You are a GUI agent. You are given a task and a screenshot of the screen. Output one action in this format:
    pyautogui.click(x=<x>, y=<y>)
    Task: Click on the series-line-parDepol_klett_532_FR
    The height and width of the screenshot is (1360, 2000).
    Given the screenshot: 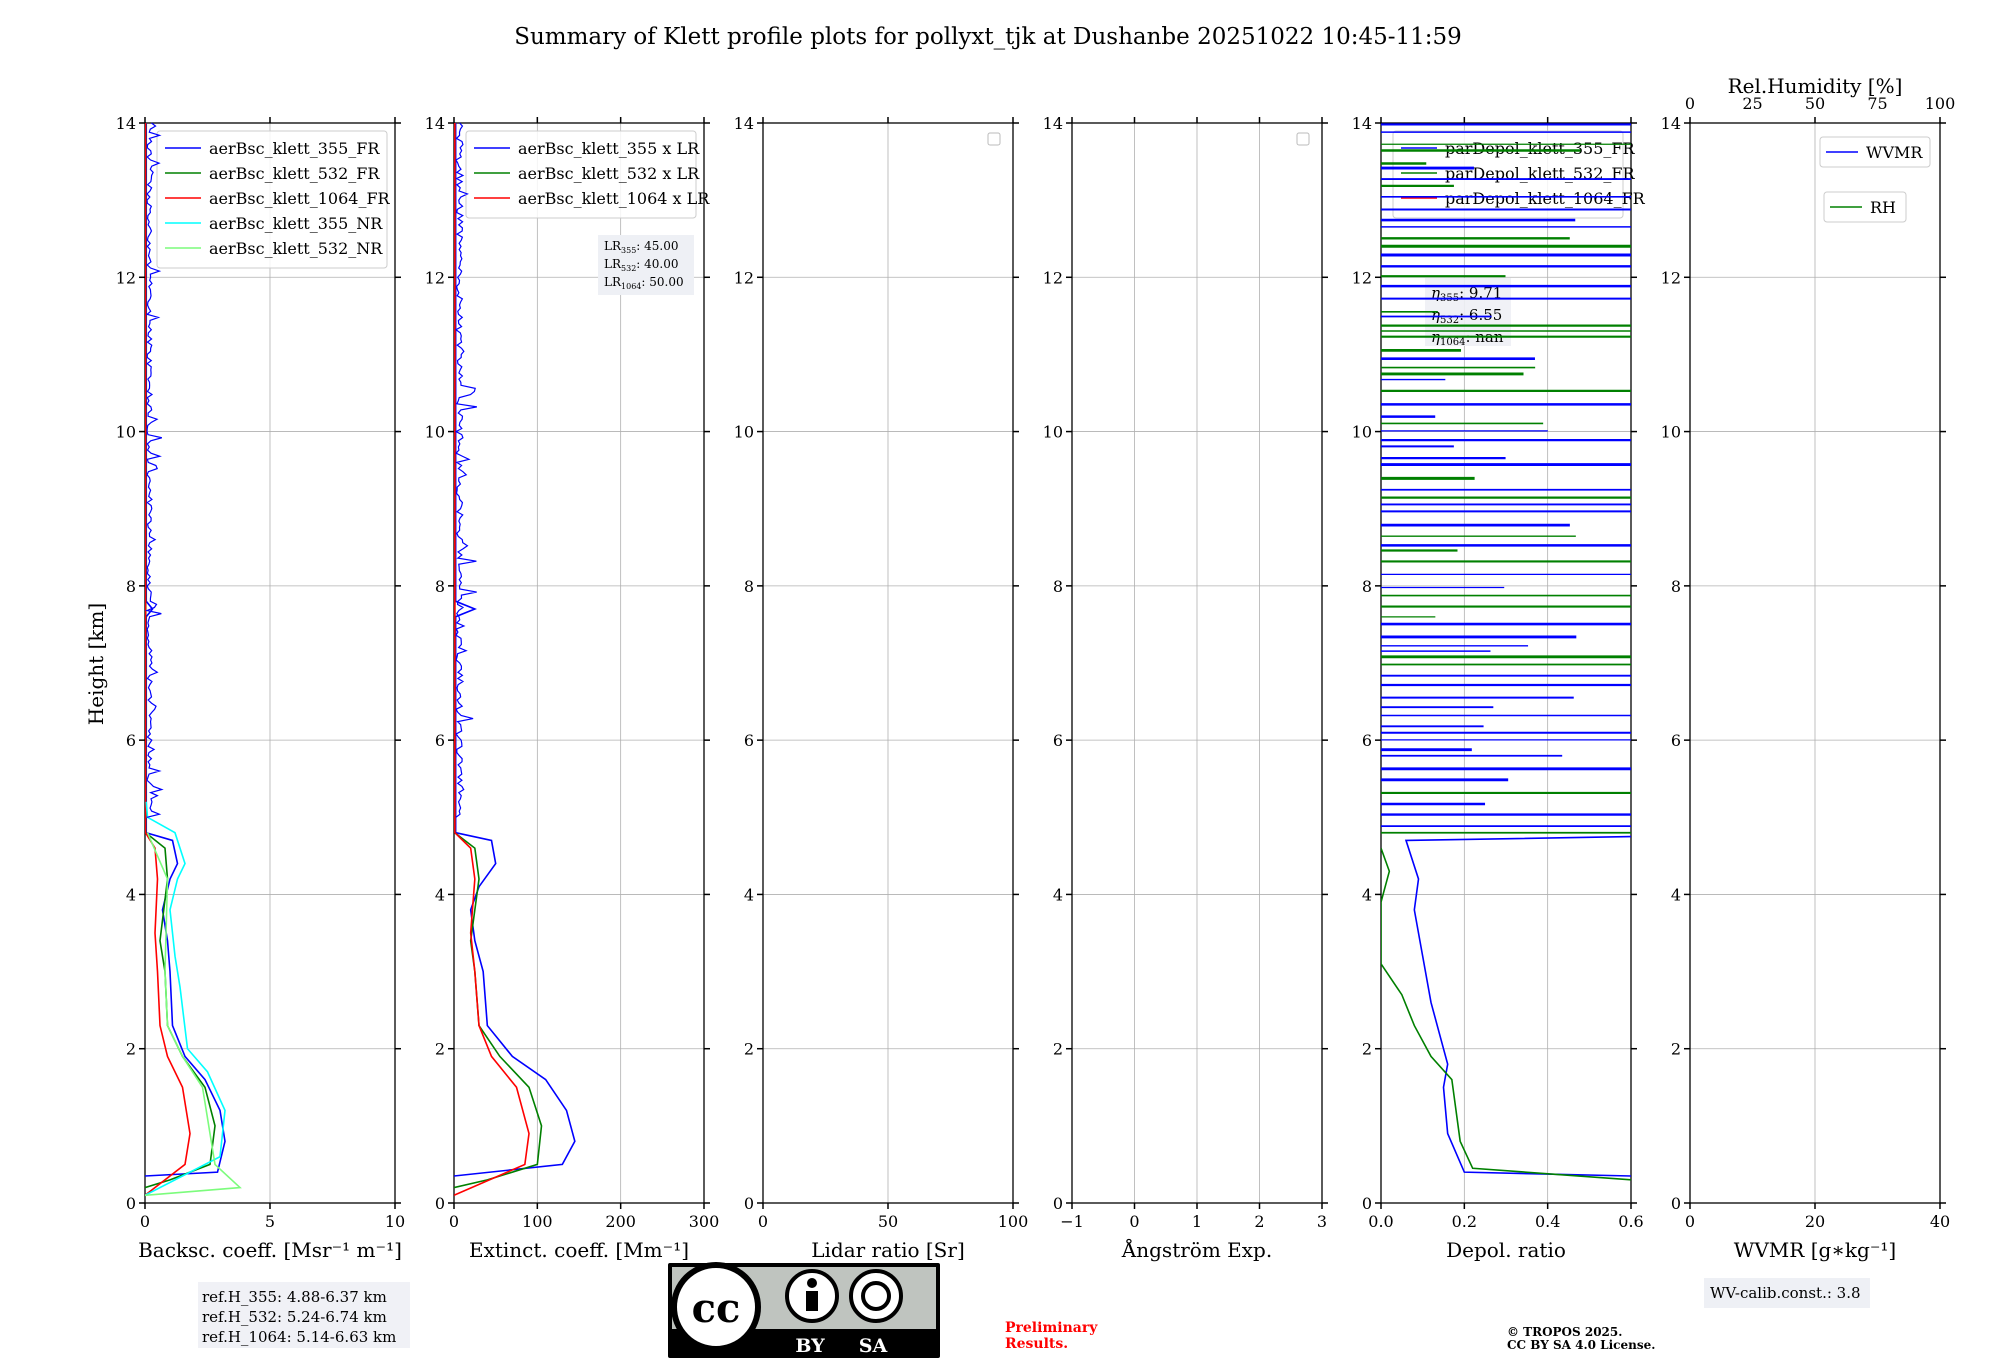 What is the action you would take?
    pyautogui.click(x=1506, y=1014)
    